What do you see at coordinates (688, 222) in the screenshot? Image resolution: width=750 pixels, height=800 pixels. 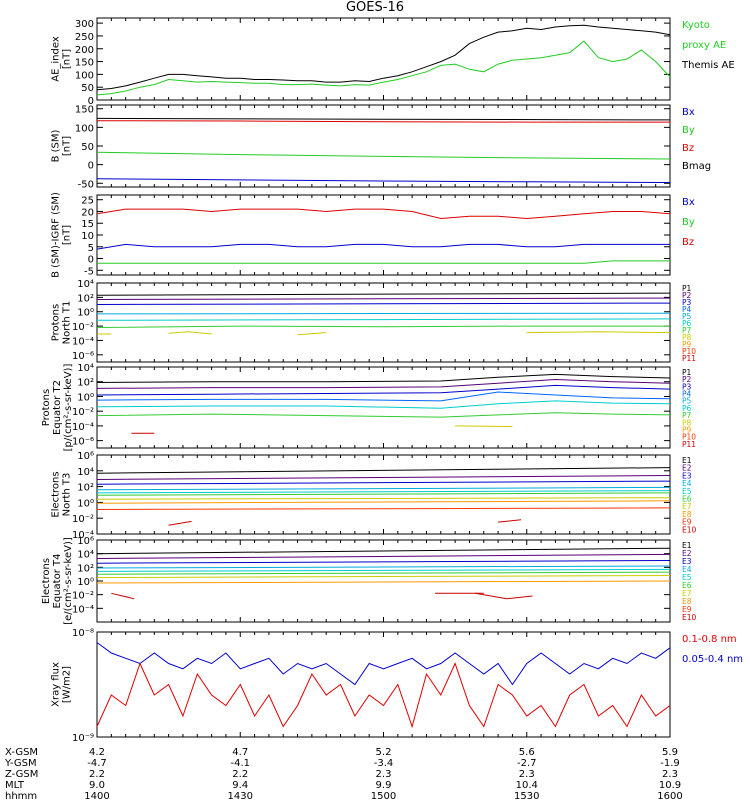 I see `legend-label-db: By` at bounding box center [688, 222].